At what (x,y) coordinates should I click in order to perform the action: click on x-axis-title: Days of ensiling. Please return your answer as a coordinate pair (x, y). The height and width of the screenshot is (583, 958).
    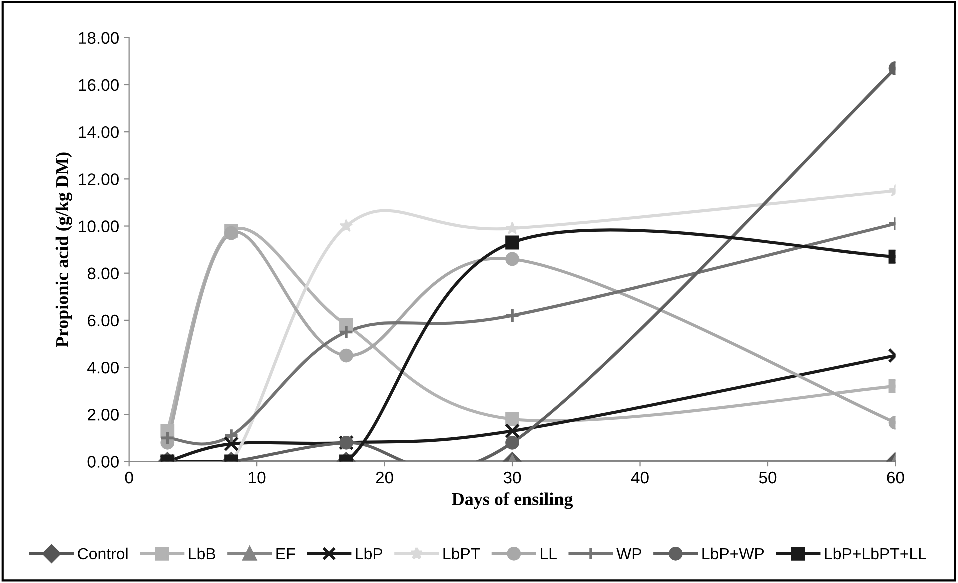
    Looking at the image, I should click on (513, 501).